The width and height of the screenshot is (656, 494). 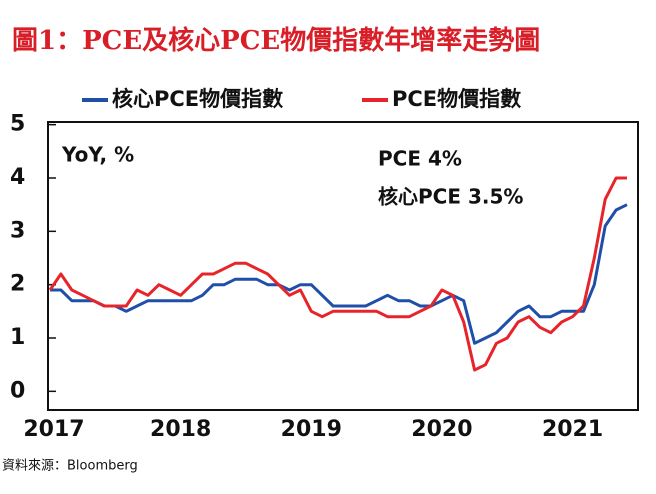 What do you see at coordinates (53, 429) in the screenshot?
I see `x-tick-label: 2017` at bounding box center [53, 429].